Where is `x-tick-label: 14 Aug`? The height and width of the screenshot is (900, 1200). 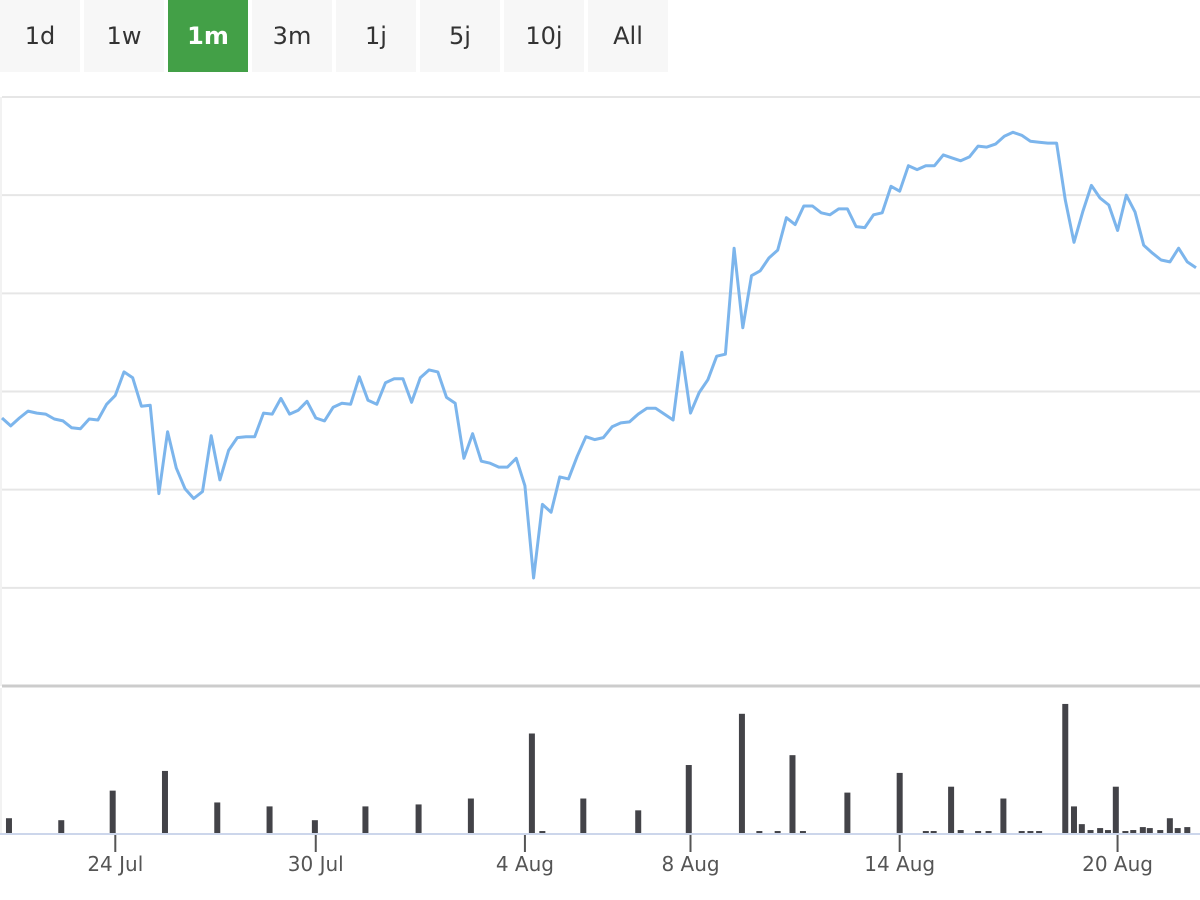
x-tick-label: 14 Aug is located at coordinates (899, 864).